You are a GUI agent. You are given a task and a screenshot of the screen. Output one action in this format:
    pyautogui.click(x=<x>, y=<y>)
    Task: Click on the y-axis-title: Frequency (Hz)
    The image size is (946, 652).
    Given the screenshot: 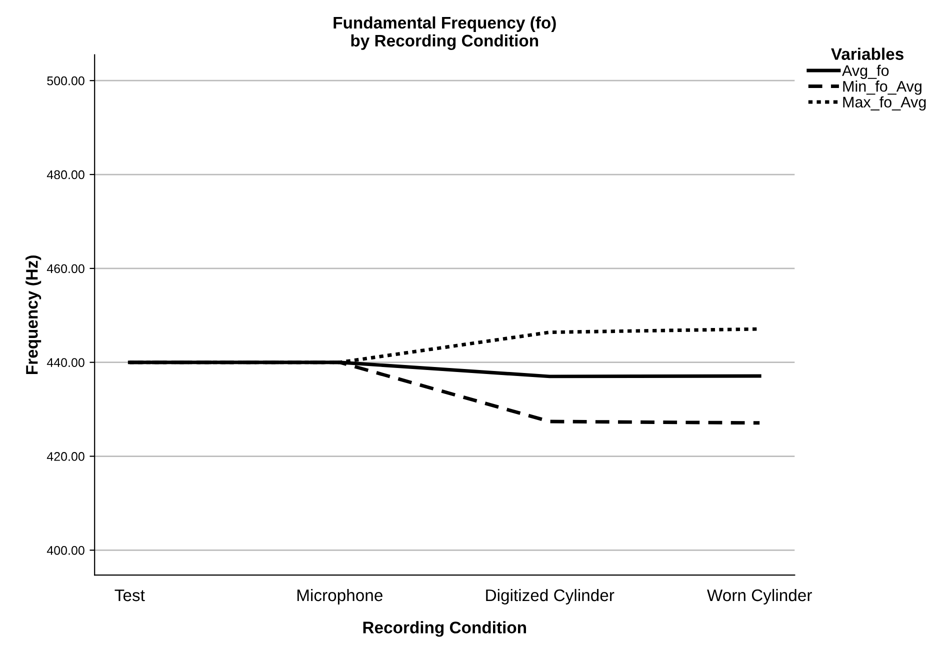 What is the action you would take?
    pyautogui.click(x=34, y=315)
    